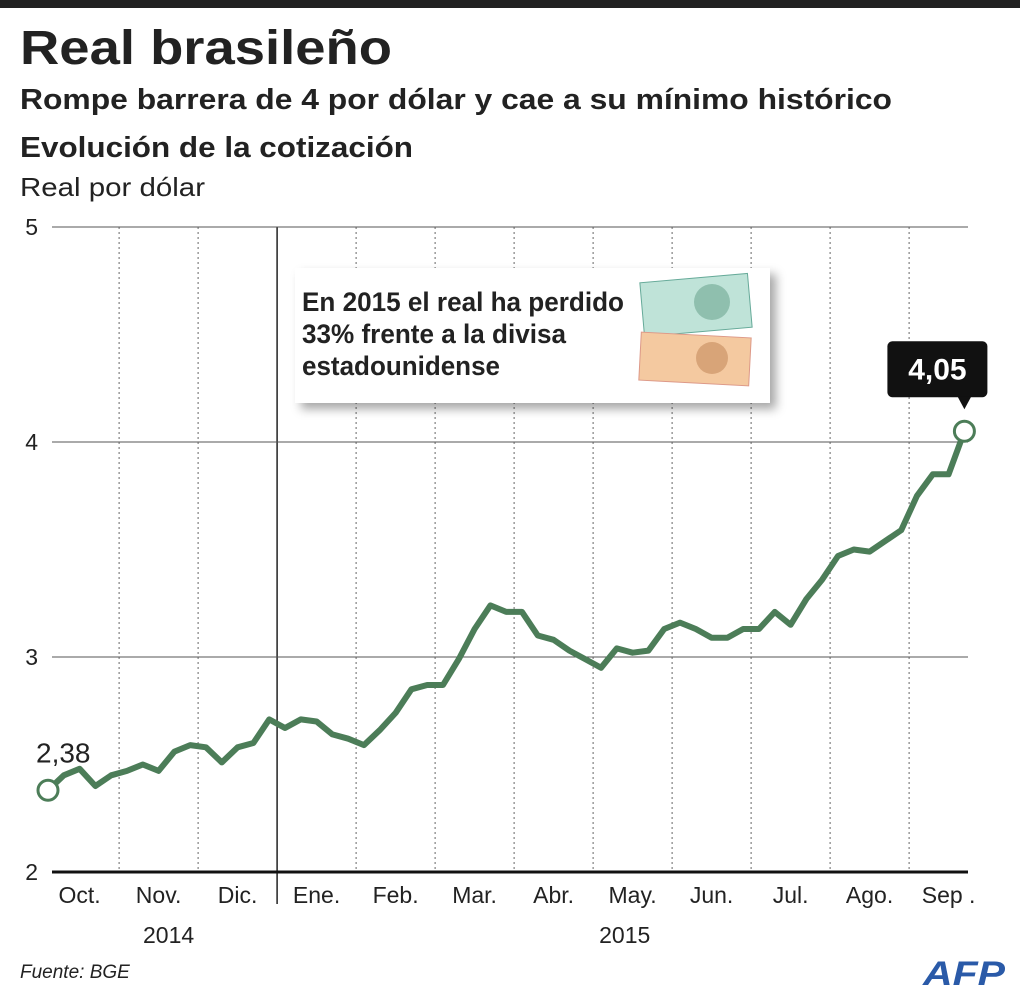 The image size is (1020, 992). What do you see at coordinates (31, 872) in the screenshot?
I see `y-tick-label: 2` at bounding box center [31, 872].